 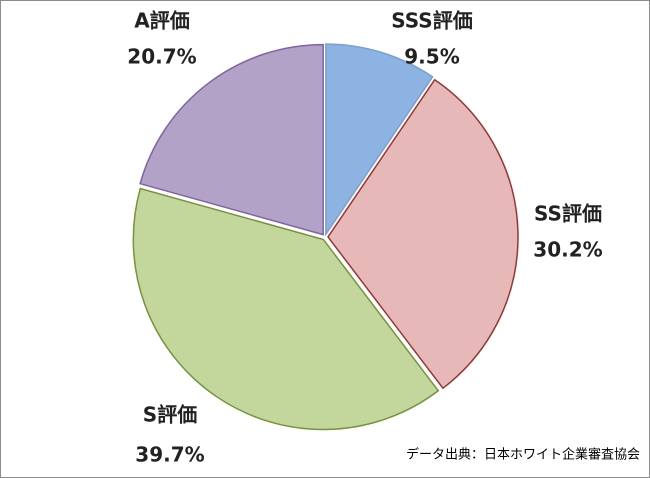 I want to click on source-note: データ出典：日本ホワイト企業審査協会, so click(x=523, y=455).